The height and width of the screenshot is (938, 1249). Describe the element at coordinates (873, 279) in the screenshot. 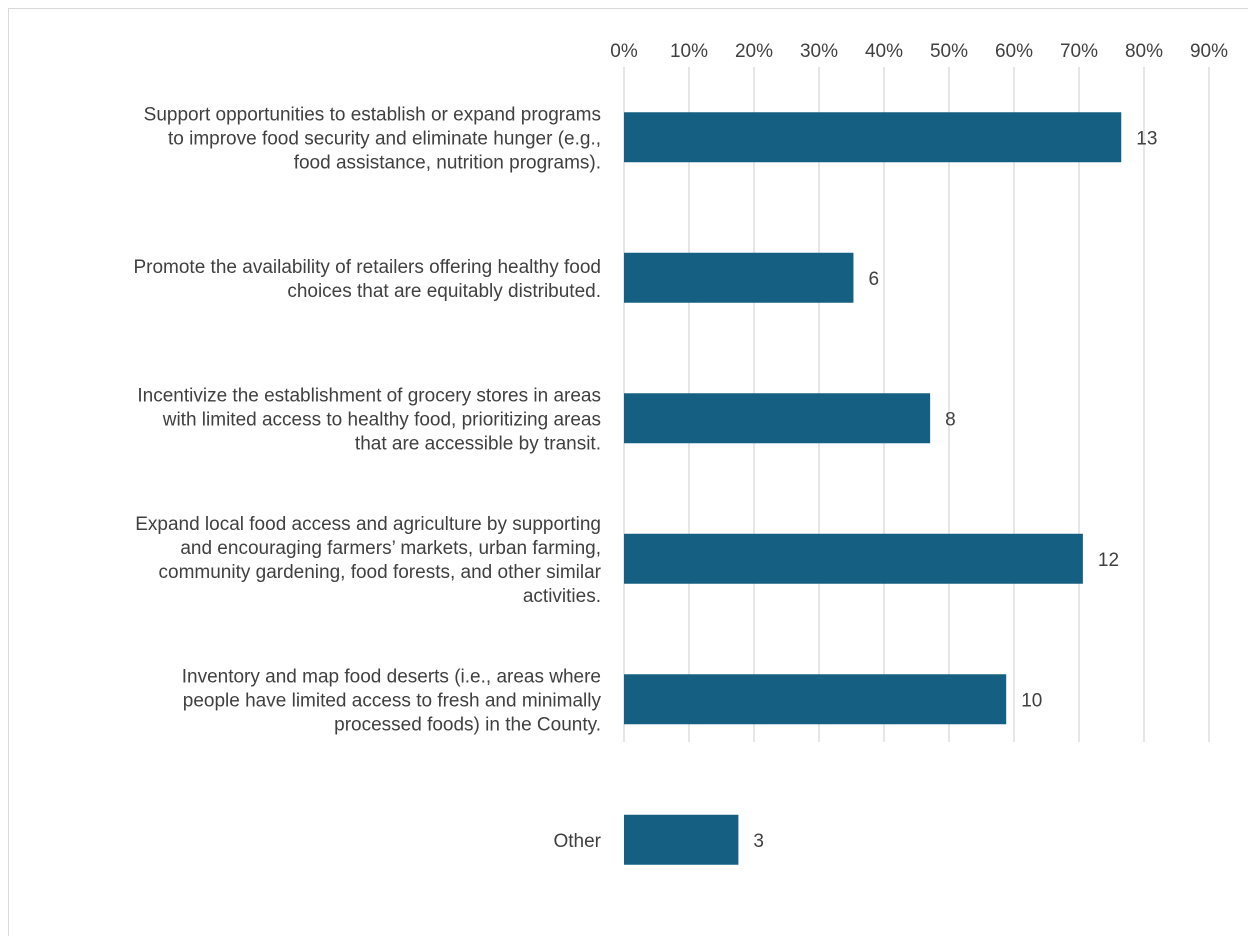

I see `data-label: 6` at that location.